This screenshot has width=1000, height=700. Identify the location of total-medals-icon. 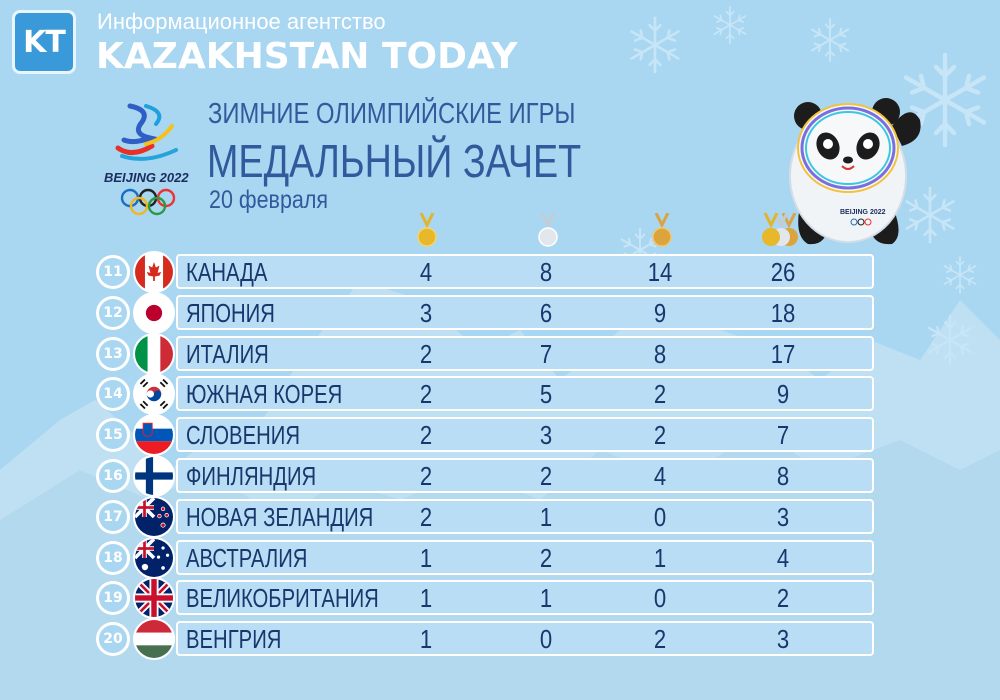
(780, 229).